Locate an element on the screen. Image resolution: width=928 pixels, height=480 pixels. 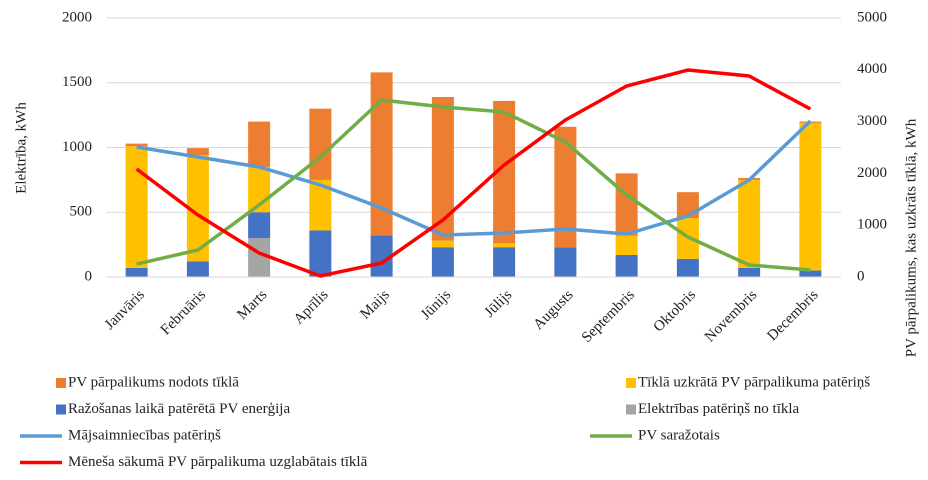
y2-axis-title: PV pārpalikums, kas uzkrāts tīklā, kWh is located at coordinates (911, 237).